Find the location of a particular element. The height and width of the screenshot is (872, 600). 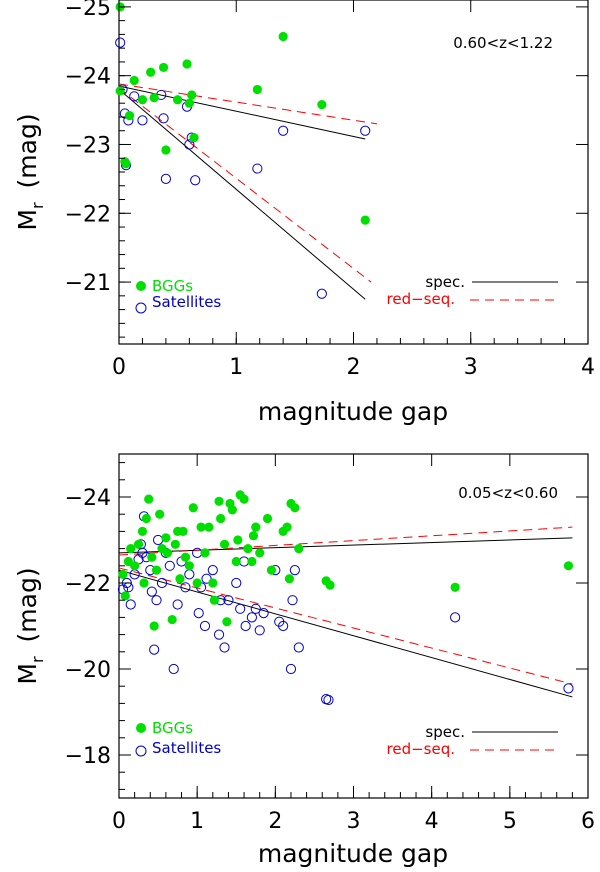

bottom-y-axis-label: Mr (mag) is located at coordinates (30, 625).